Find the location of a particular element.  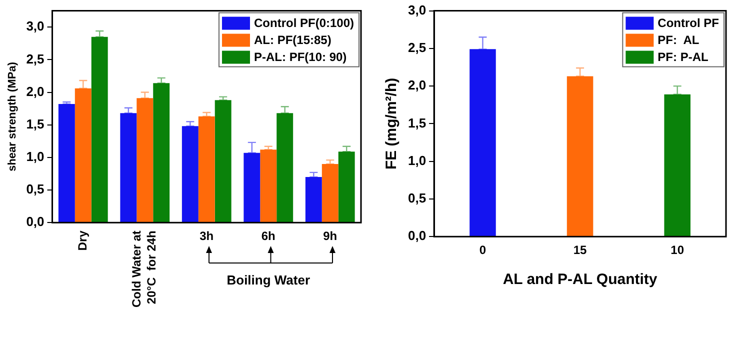

y-axis-title: shear strength (MPa) is located at coordinates (12, 117).